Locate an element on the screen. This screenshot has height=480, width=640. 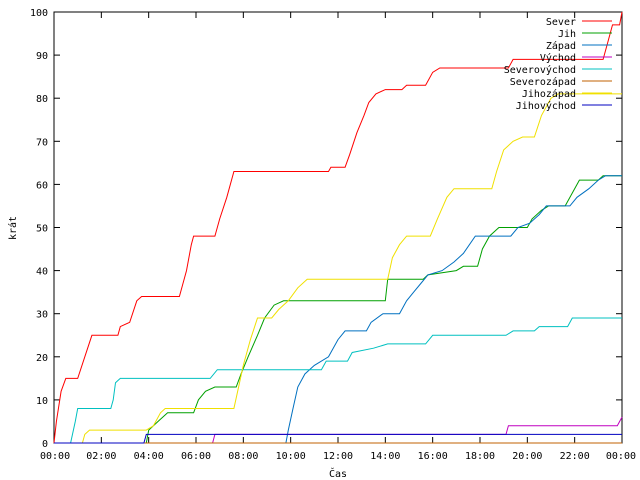
y-tick-label: 50 is located at coordinates (42, 229).